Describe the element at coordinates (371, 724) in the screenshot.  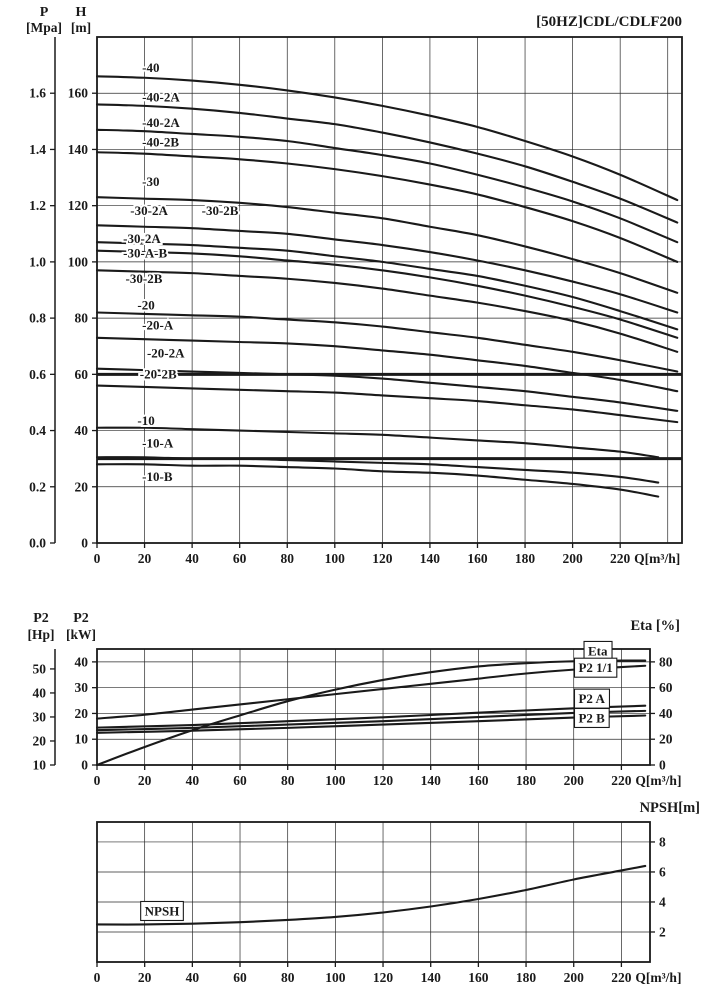
I see `power-eta-series-p2-b` at that location.